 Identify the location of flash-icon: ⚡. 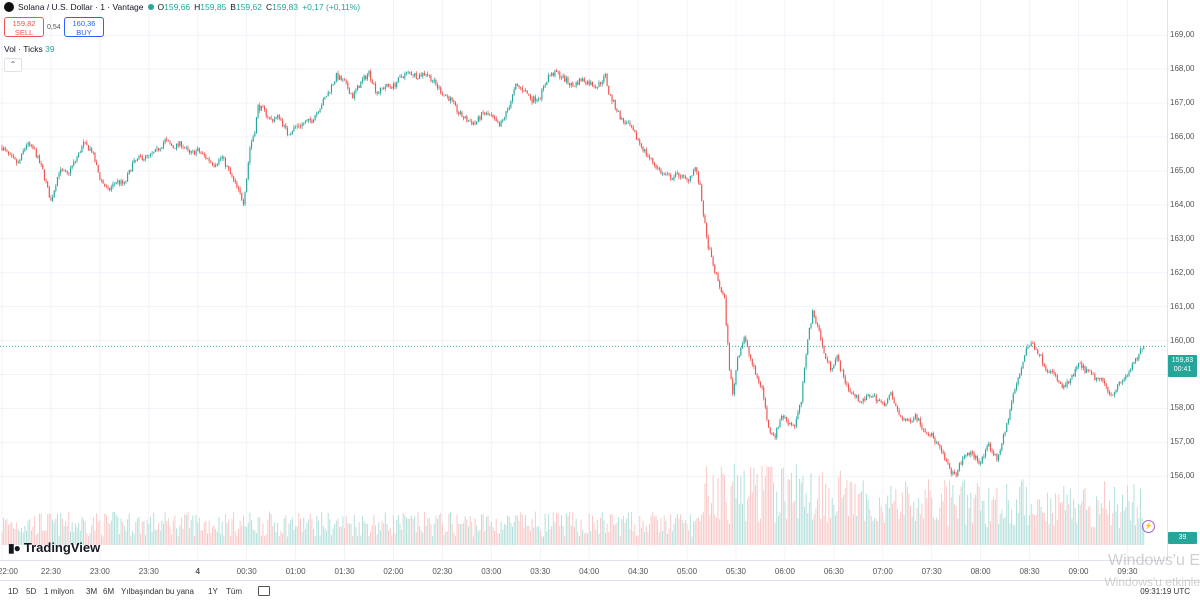
(1148, 526).